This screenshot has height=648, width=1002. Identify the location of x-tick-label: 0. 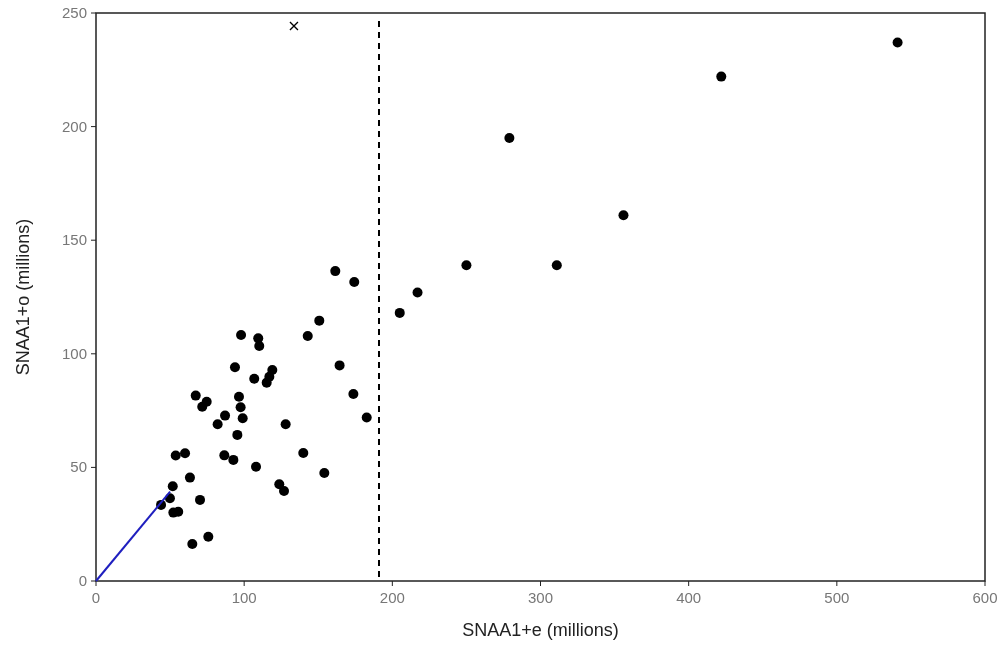
(96, 597).